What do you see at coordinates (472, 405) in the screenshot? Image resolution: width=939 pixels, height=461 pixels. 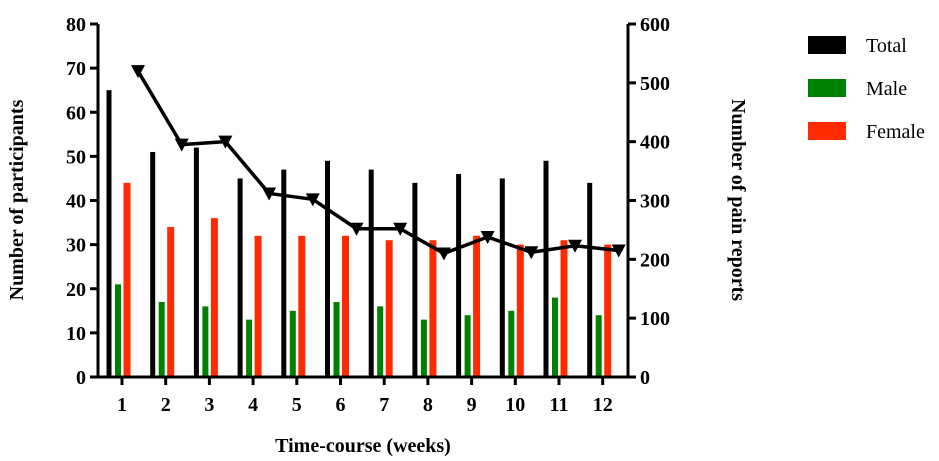 I see `x-tick-label: 9` at bounding box center [472, 405].